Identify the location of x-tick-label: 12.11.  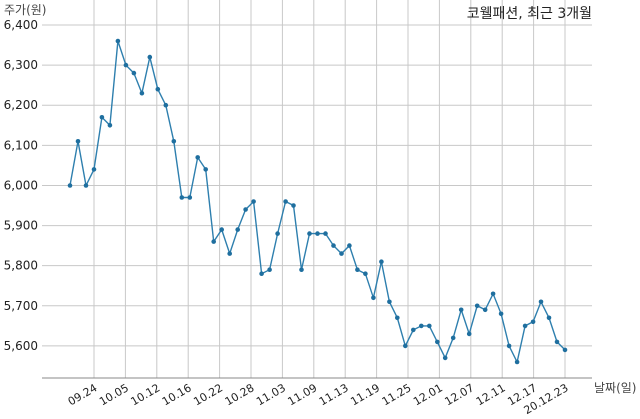
(491, 394).